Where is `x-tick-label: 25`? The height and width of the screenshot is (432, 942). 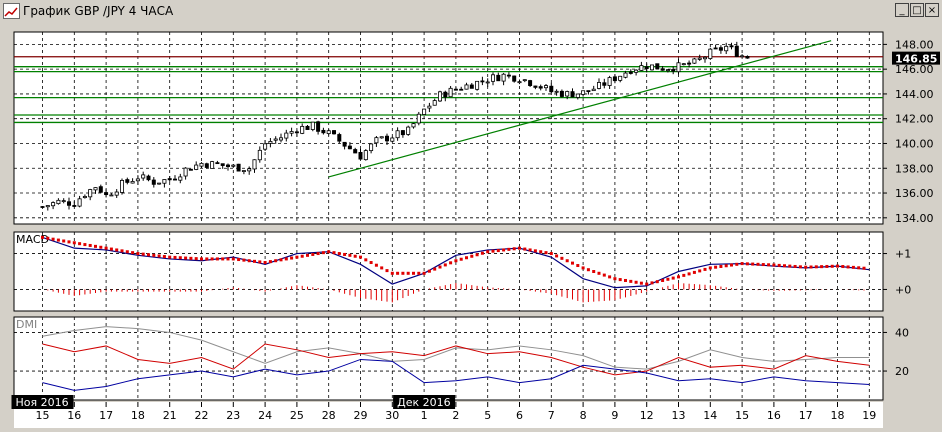
x-tick-label: 25 is located at coordinates (297, 415).